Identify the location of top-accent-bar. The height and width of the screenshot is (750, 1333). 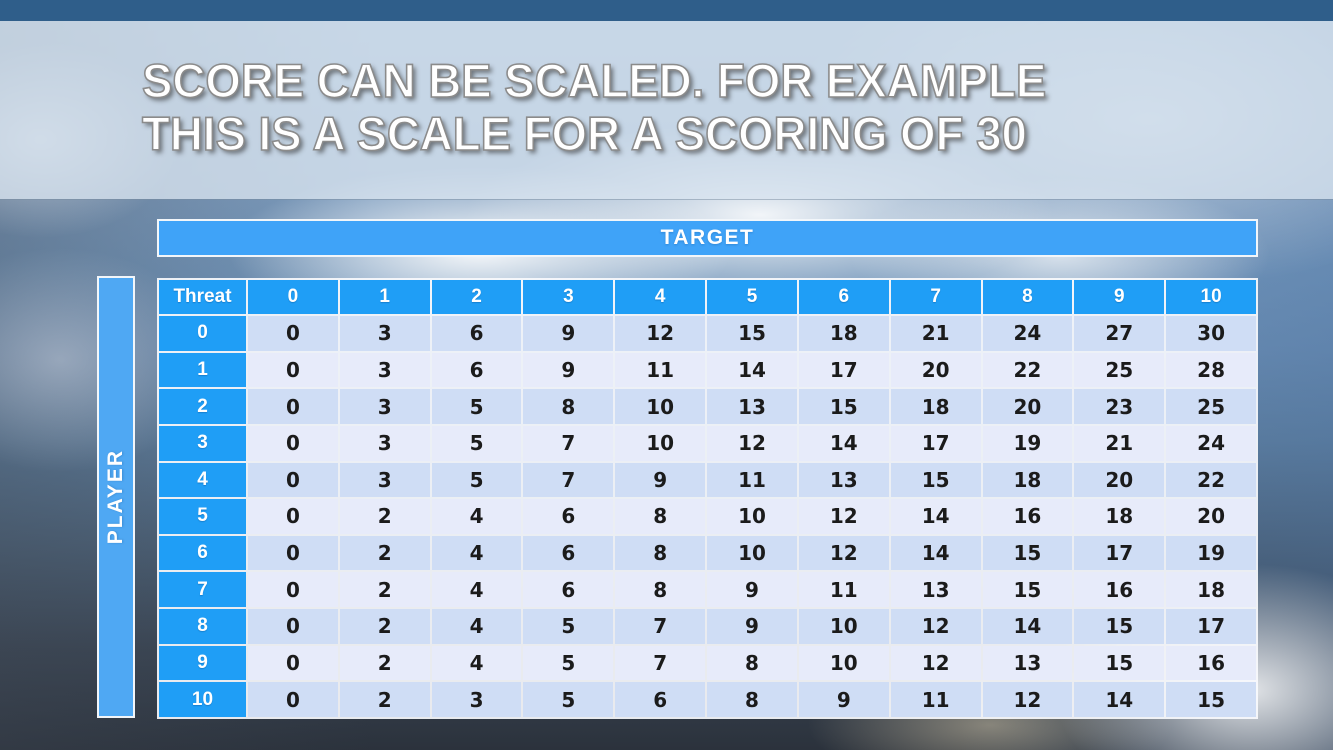
(666, 10).